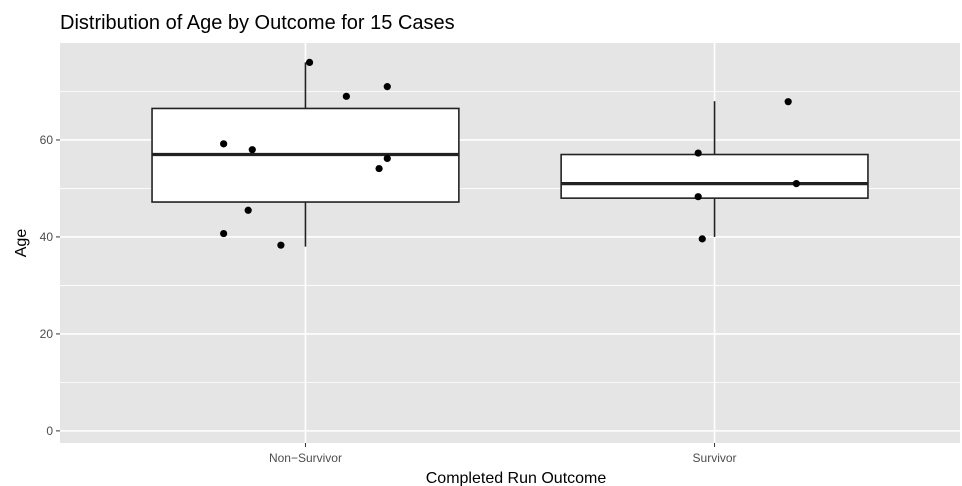 The image size is (962, 486). I want to click on x-axis-title: Completed Run Outcome, so click(516, 478).